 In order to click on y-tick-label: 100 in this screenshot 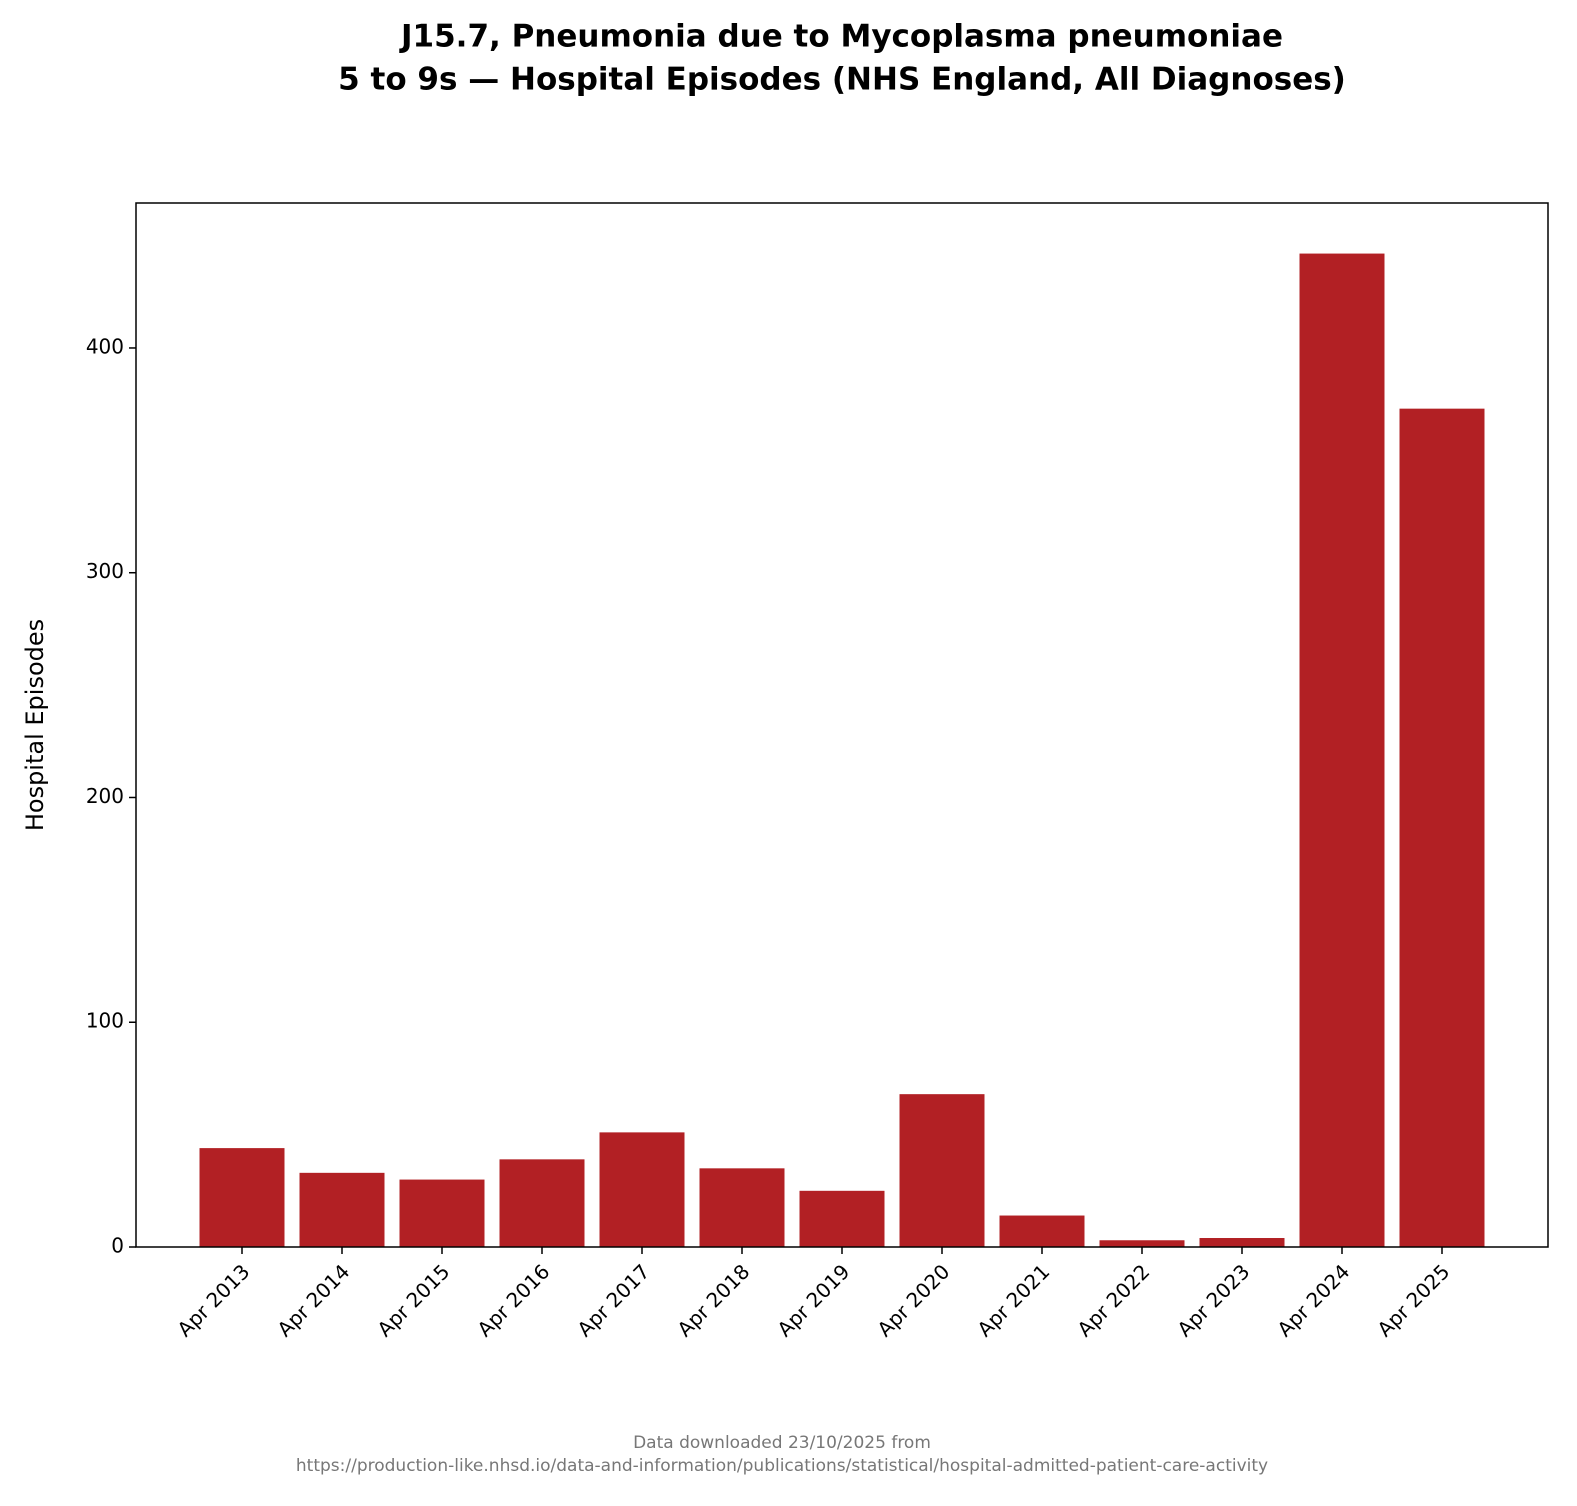, I will do `click(105, 1021)`.